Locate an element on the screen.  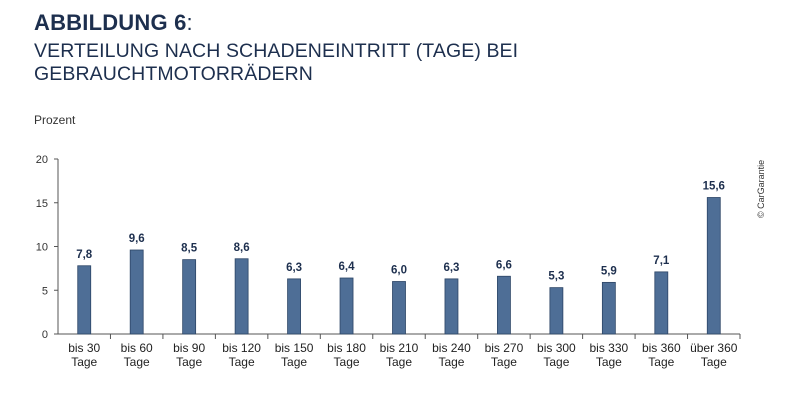
y-axis-label: Prozent is located at coordinates (55, 120).